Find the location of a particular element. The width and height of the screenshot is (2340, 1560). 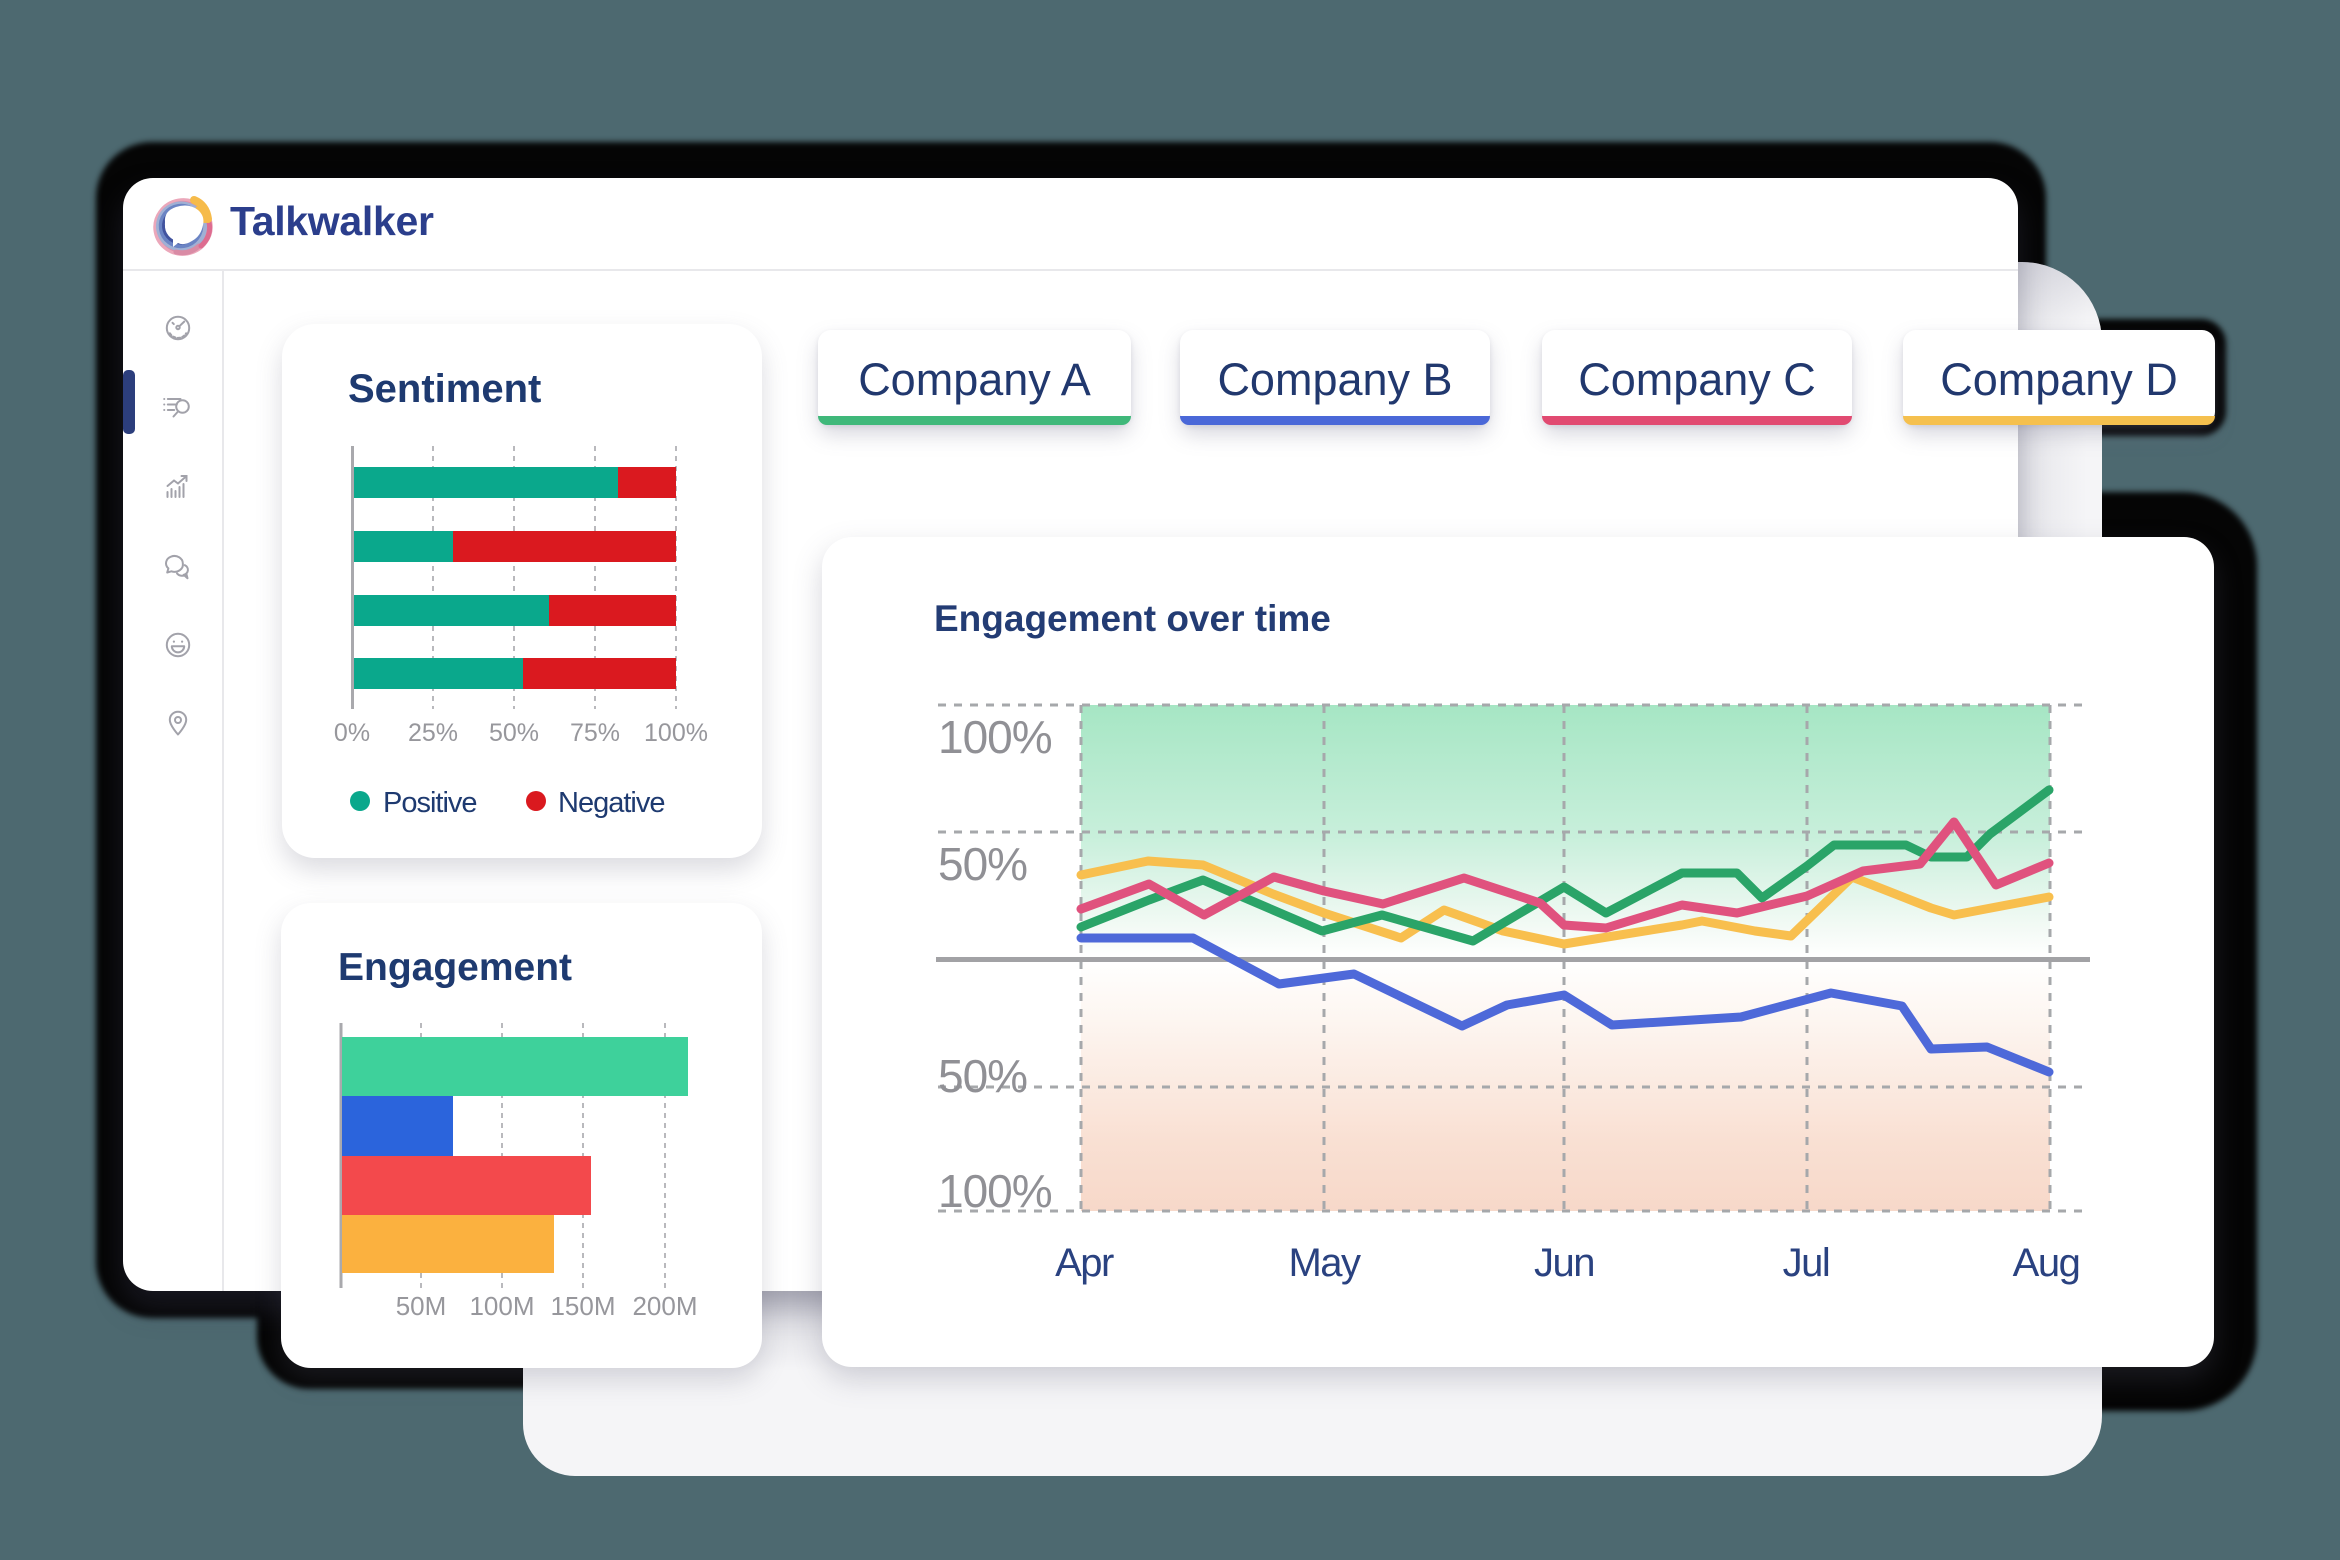

svg-text: Aug is located at coordinates (2046, 1263).